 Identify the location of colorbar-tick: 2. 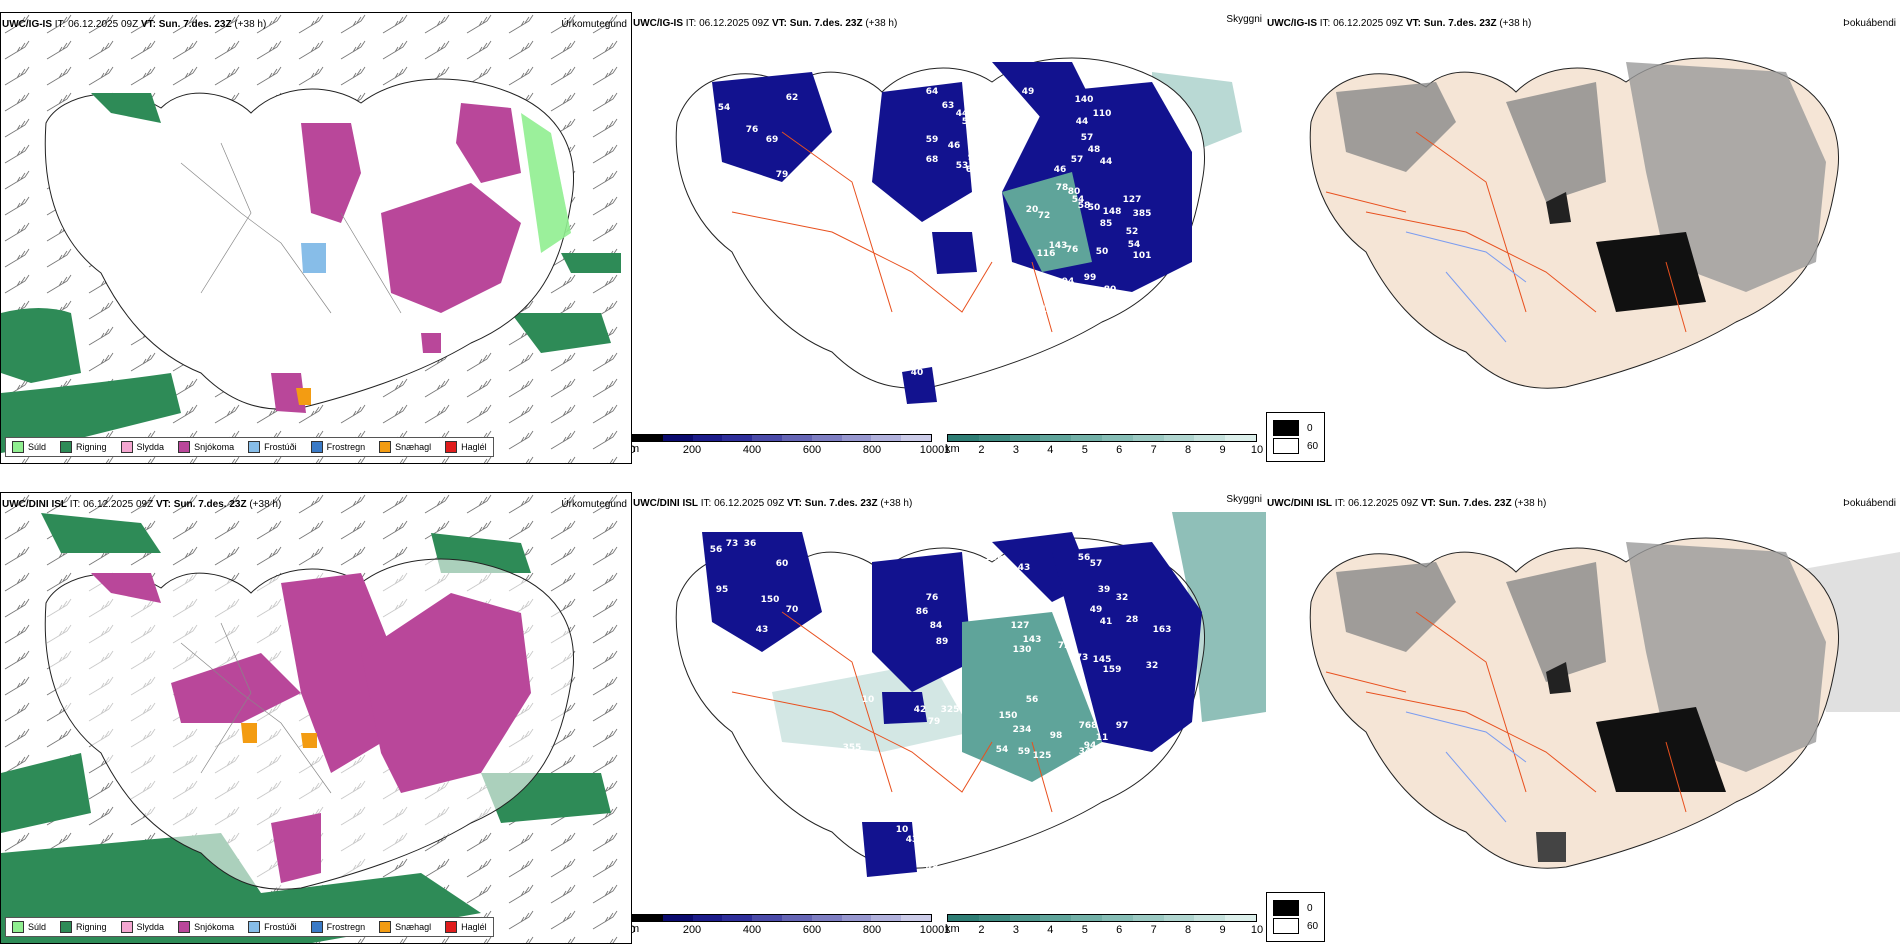
(981, 930).